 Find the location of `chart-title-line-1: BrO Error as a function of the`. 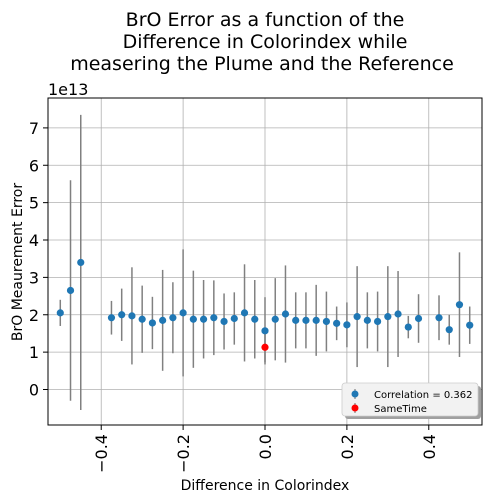

chart-title-line-1: BrO Error as a function of the is located at coordinates (265, 20).